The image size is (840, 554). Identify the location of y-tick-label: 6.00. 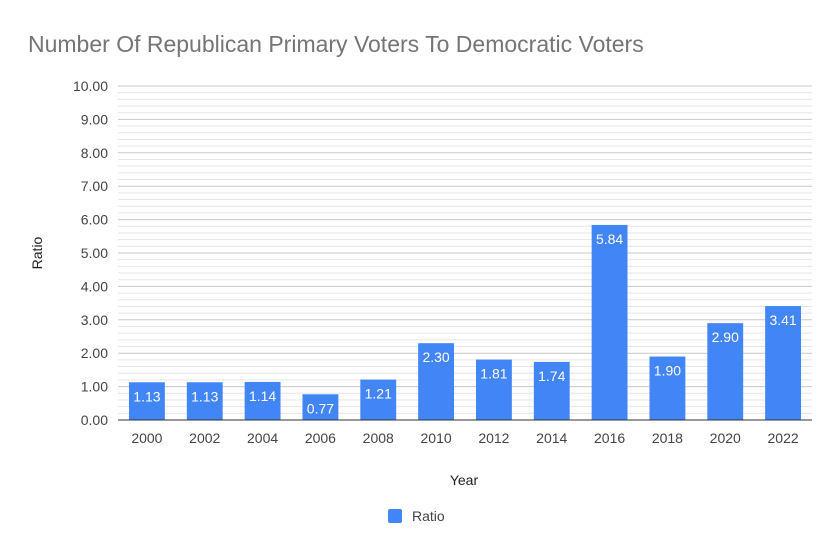
(94, 220).